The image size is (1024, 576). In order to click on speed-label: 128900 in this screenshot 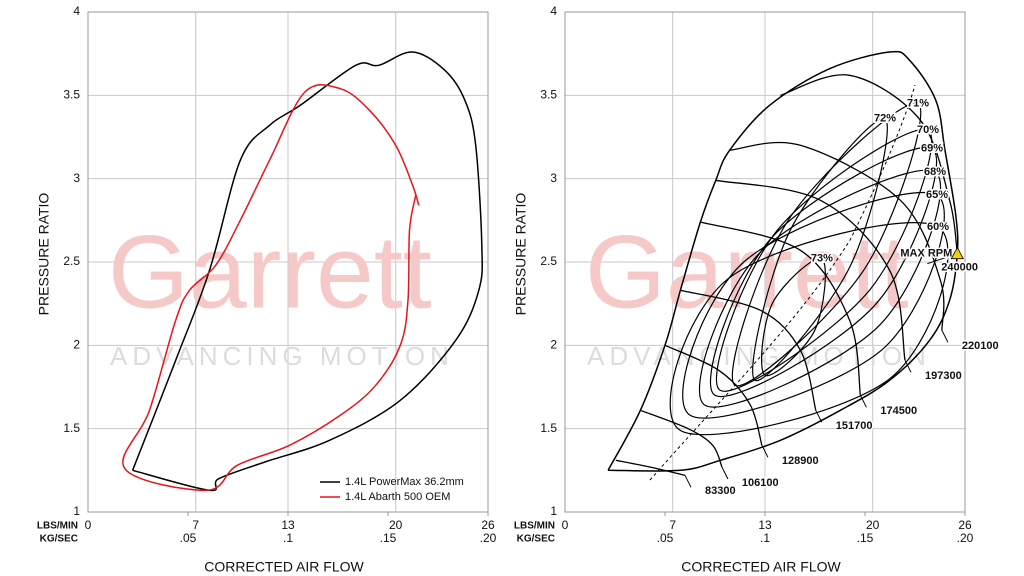, I will do `click(800, 461)`.